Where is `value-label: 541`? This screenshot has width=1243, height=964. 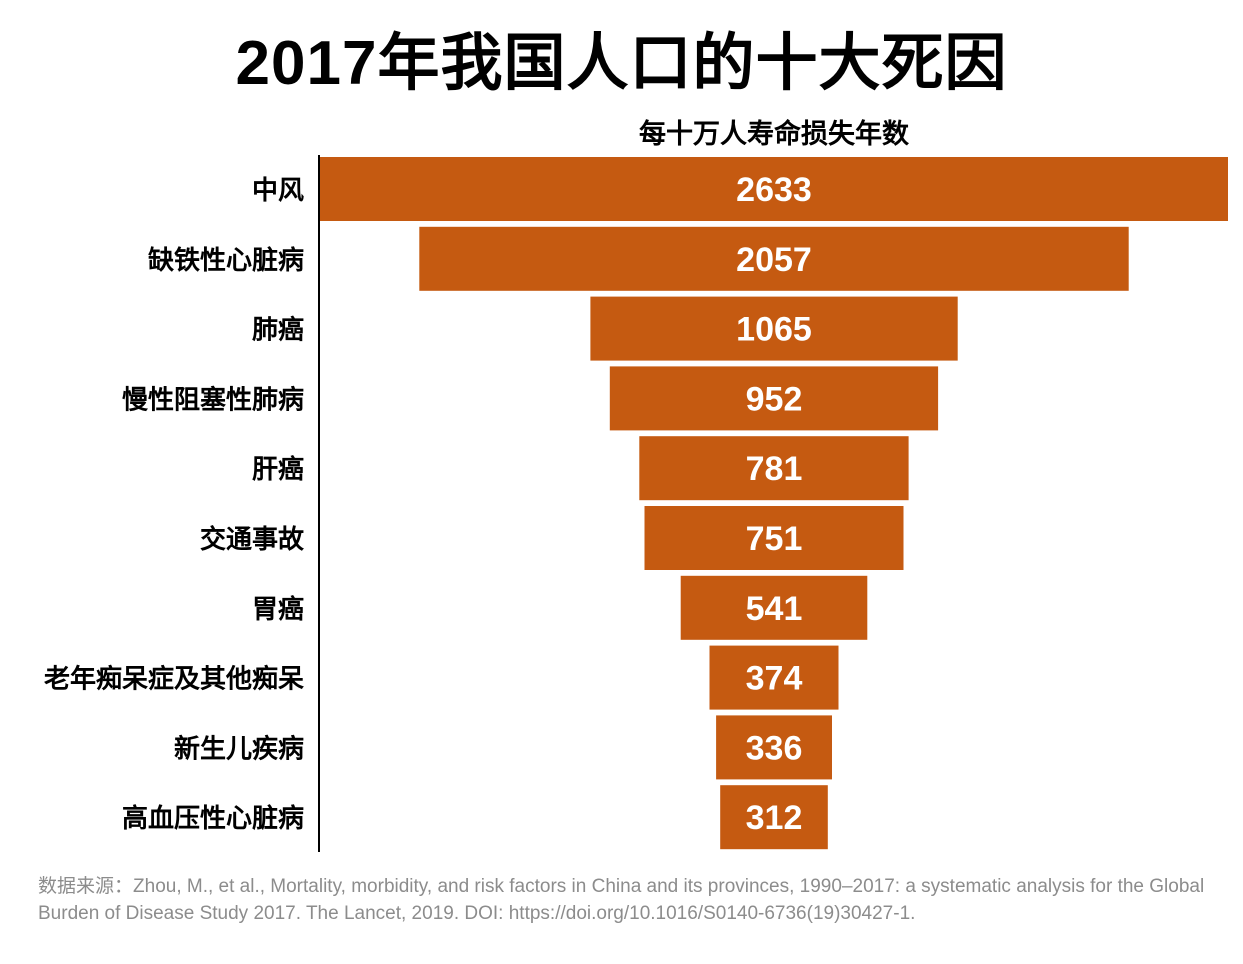 value-label: 541 is located at coordinates (774, 609).